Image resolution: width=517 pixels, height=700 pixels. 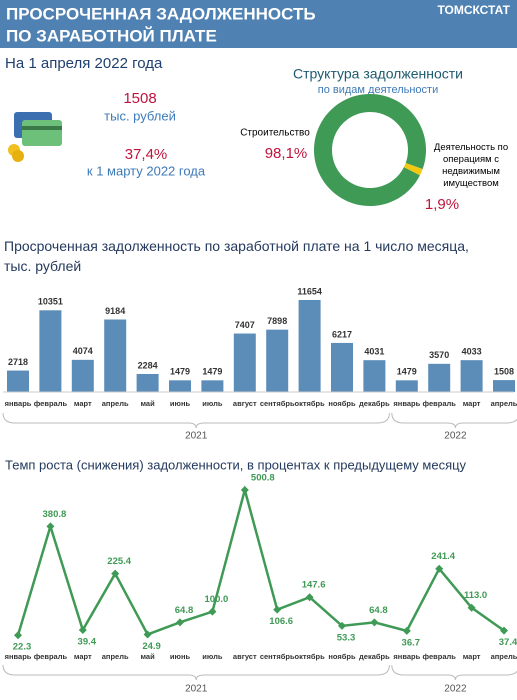 I want to click on data-label: 24.9, so click(x=151, y=646).